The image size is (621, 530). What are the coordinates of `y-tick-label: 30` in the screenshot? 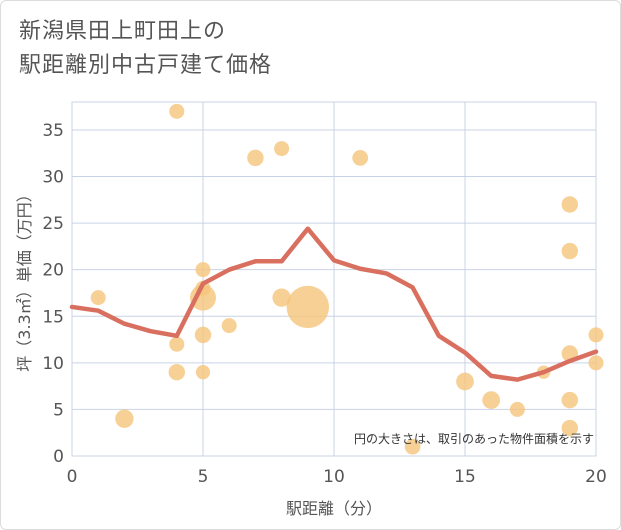 It's located at (53, 178).